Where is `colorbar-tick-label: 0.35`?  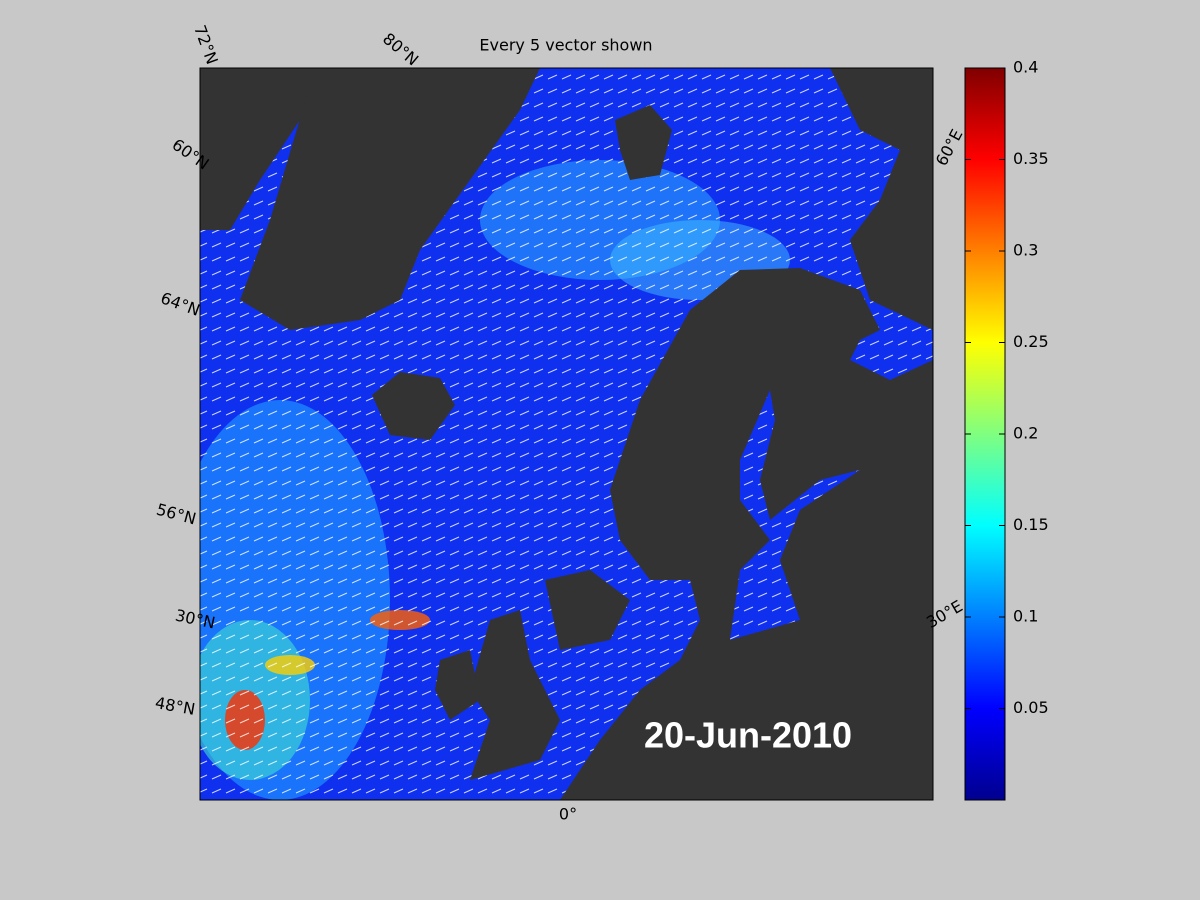 colorbar-tick-label: 0.35 is located at coordinates (1031, 158).